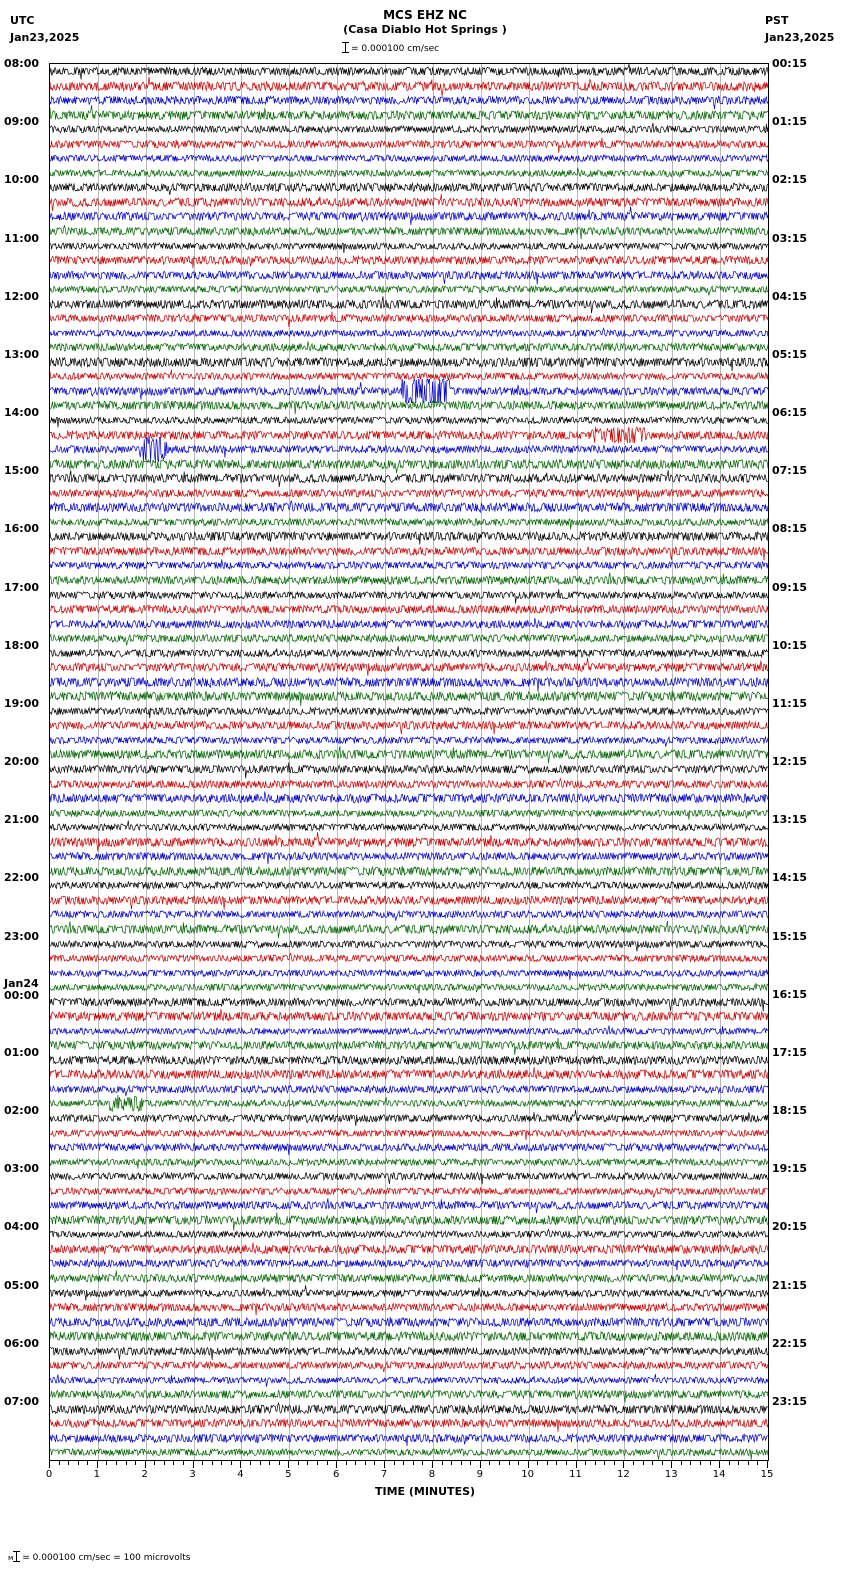  Describe the element at coordinates (384, 1474) in the screenshot. I see `x-axis-tick-label: 7` at that location.